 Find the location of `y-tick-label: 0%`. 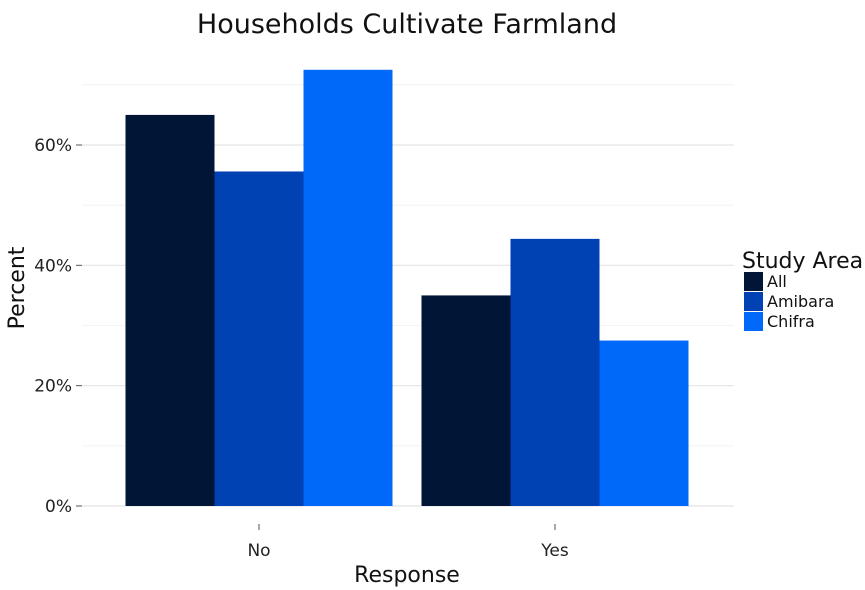

y-tick-label: 0% is located at coordinates (58, 507).